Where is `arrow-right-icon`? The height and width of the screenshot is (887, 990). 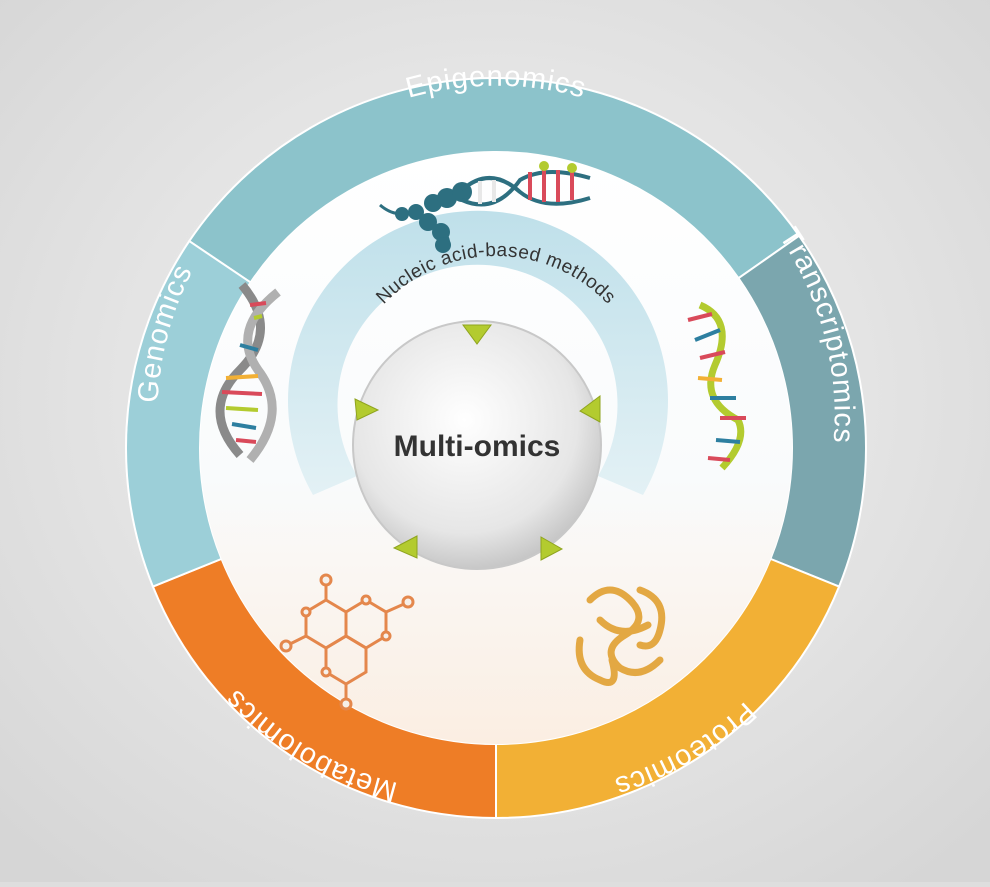 arrow-right-icon is located at coordinates (590, 409).